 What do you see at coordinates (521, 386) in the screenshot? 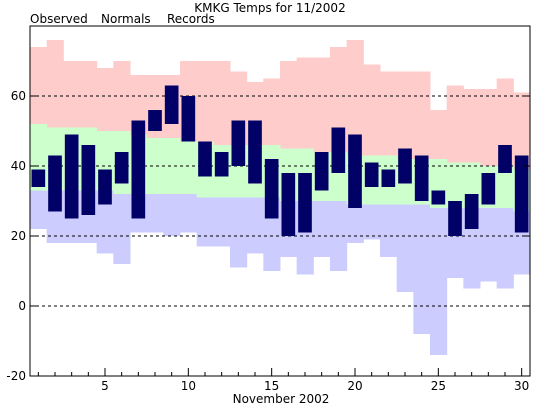
I see `x-tick-label: 30` at bounding box center [521, 386].